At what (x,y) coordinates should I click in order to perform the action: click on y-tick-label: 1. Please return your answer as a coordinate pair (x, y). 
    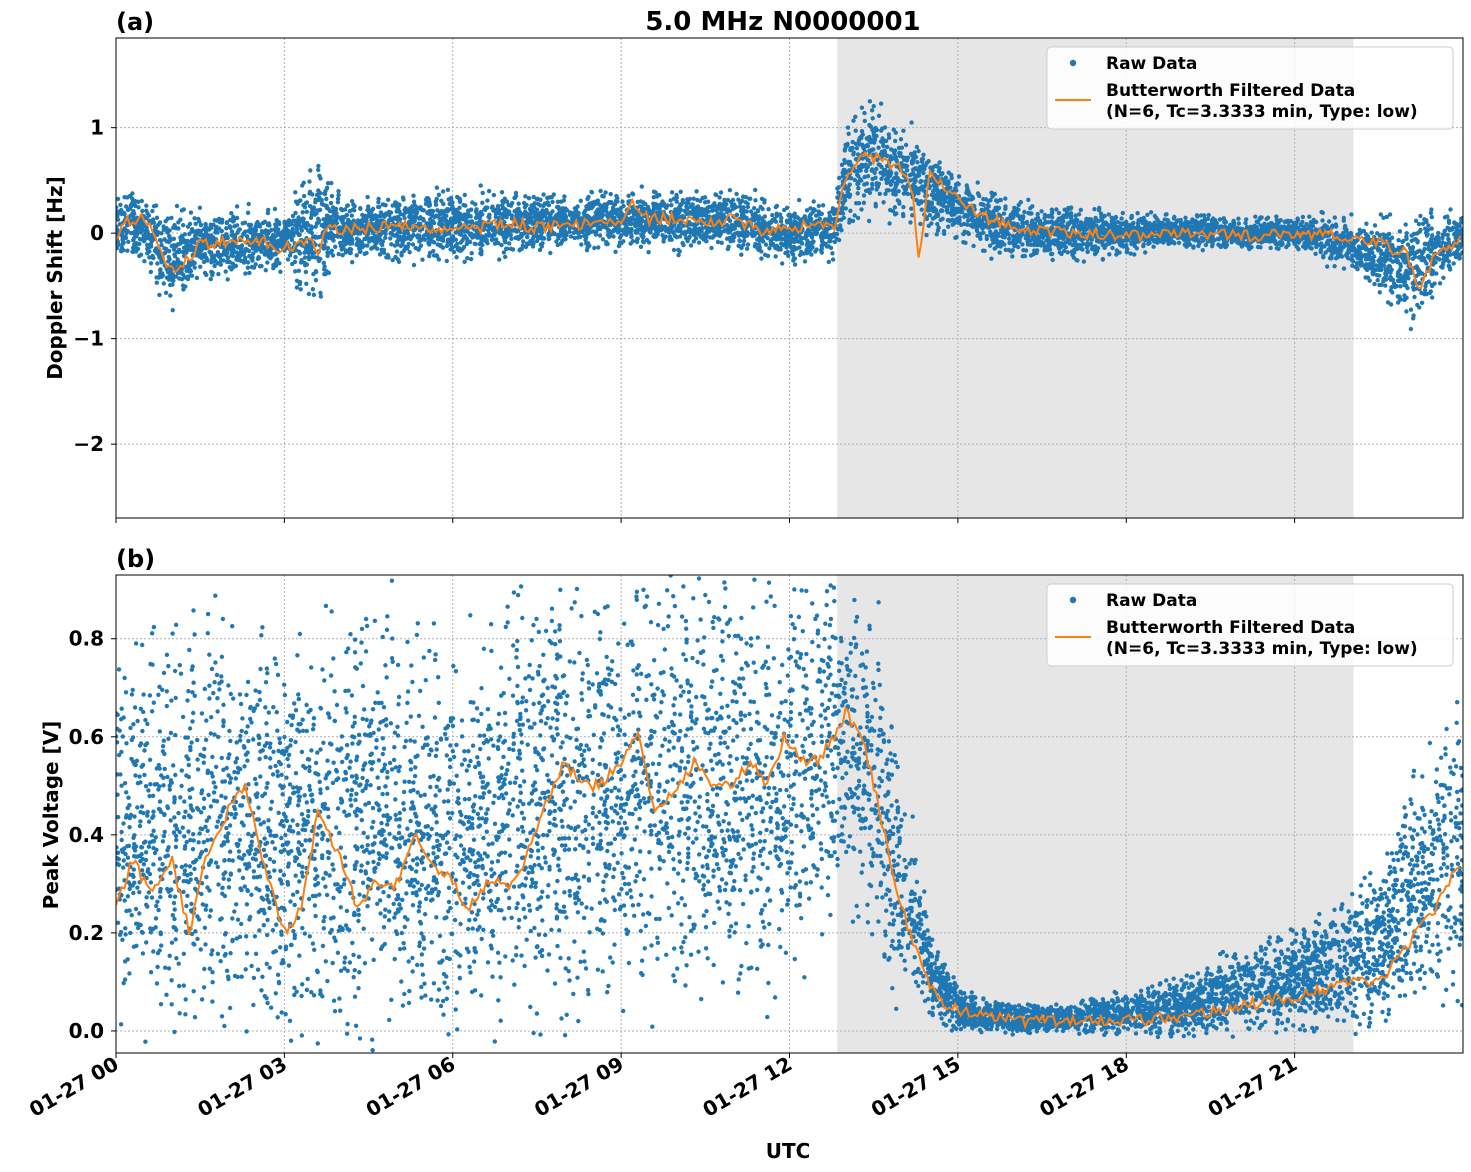
    Looking at the image, I should click on (97, 128).